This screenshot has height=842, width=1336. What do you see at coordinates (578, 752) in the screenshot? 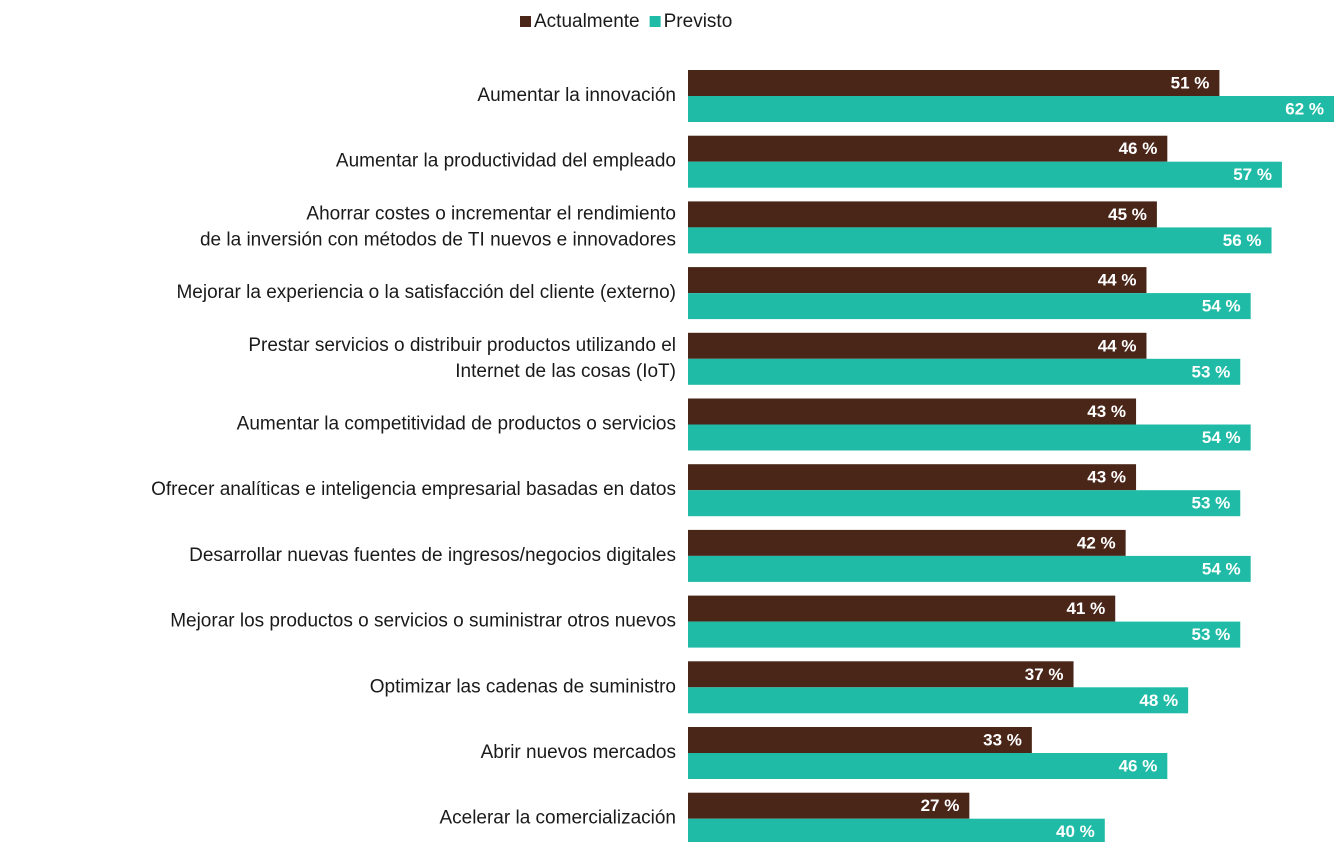
I see `category-label: Abrir nuevos mercados` at bounding box center [578, 752].